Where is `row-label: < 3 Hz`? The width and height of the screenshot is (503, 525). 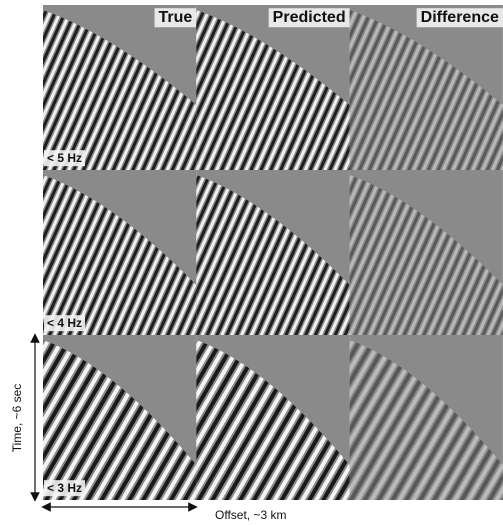
row-label: < 3 Hz is located at coordinates (64, 488).